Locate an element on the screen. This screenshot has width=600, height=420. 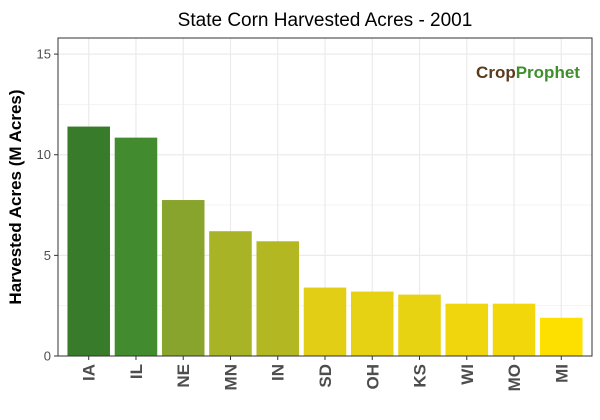
y-axis-label: Harvested Acres (M Acres) is located at coordinates (15, 196).